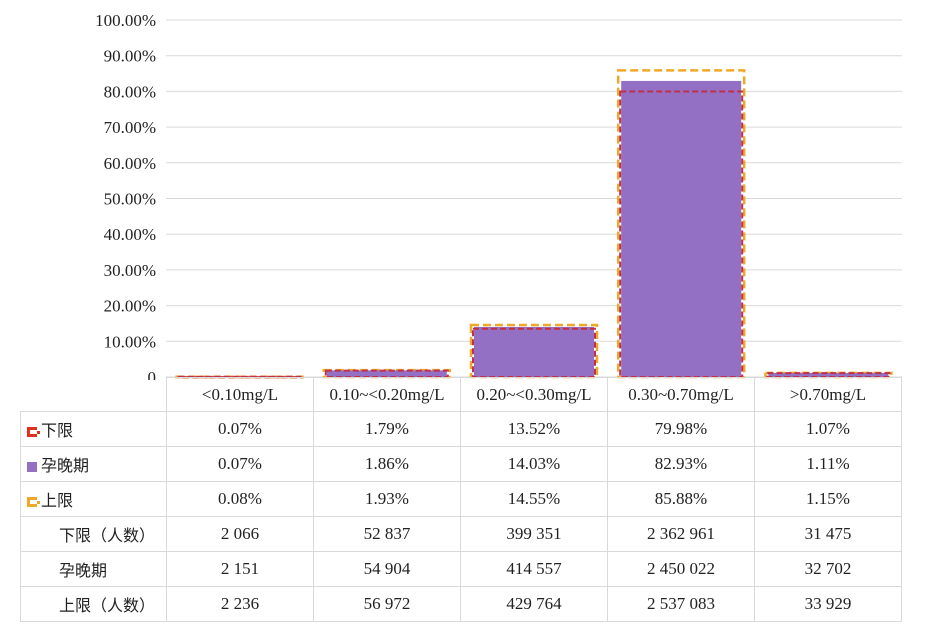 Image resolution: width=926 pixels, height=637 pixels. Describe the element at coordinates (130, 127) in the screenshot. I see `y-tick-label: 70.00%` at that location.